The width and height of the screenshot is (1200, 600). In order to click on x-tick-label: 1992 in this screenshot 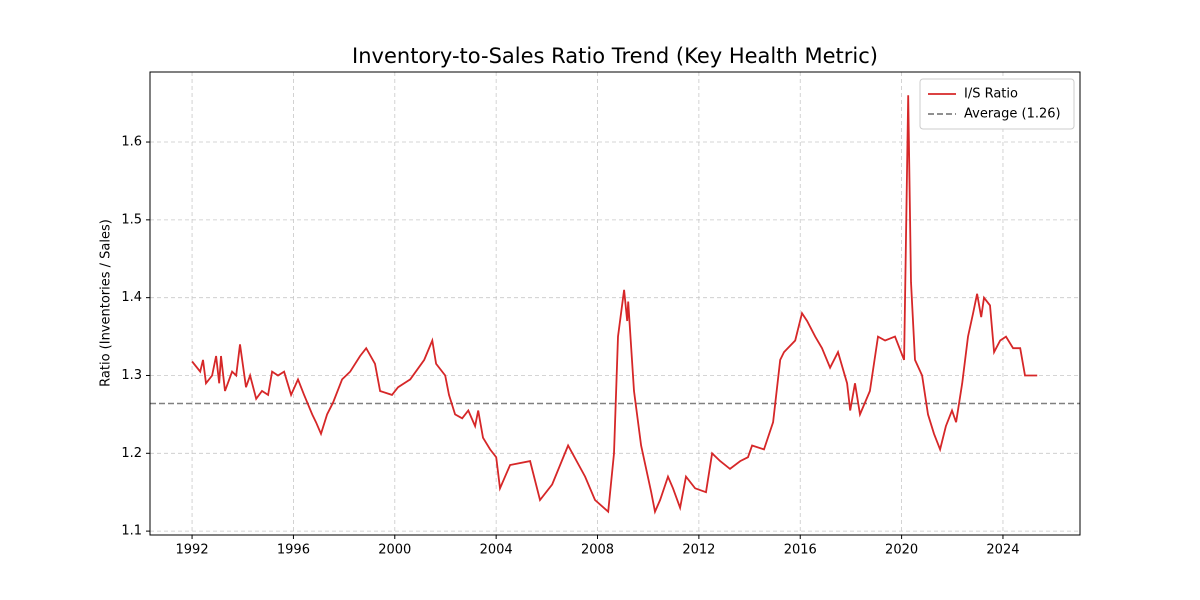, I will do `click(192, 550)`.